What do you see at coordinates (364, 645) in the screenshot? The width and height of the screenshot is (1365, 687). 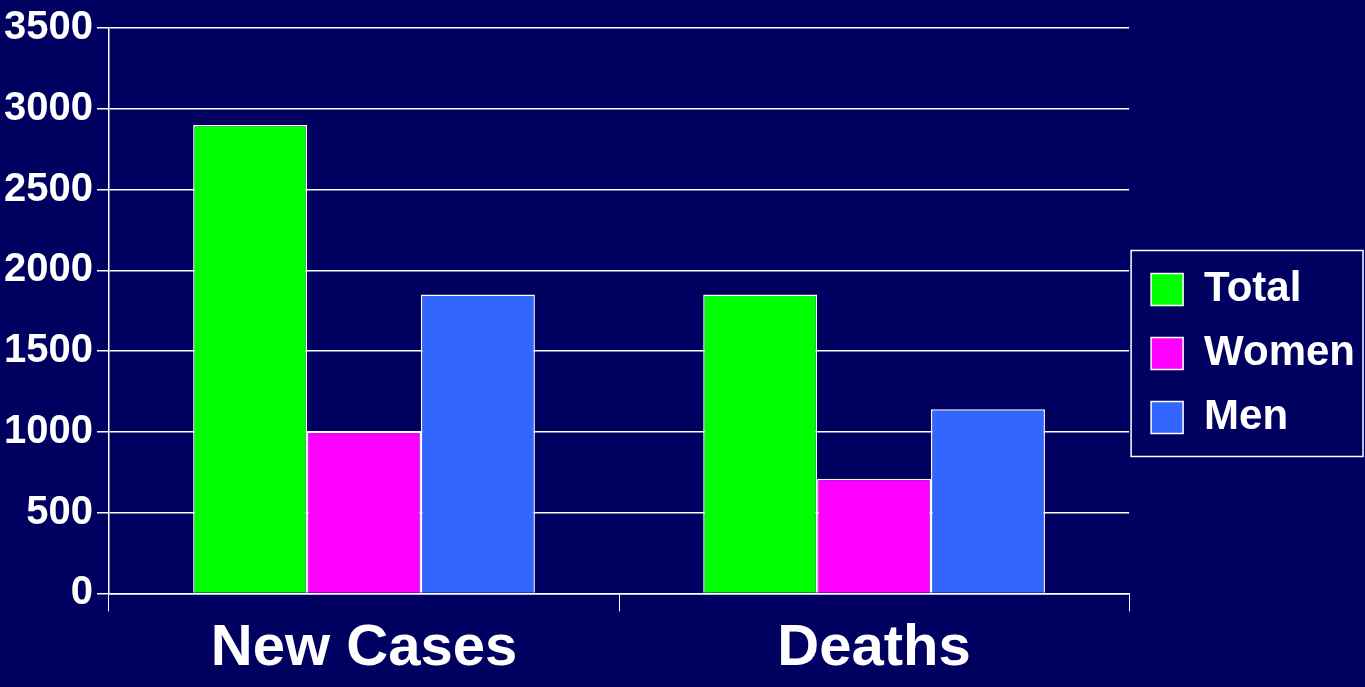 I see `x-tick-label: New Cases` at bounding box center [364, 645].